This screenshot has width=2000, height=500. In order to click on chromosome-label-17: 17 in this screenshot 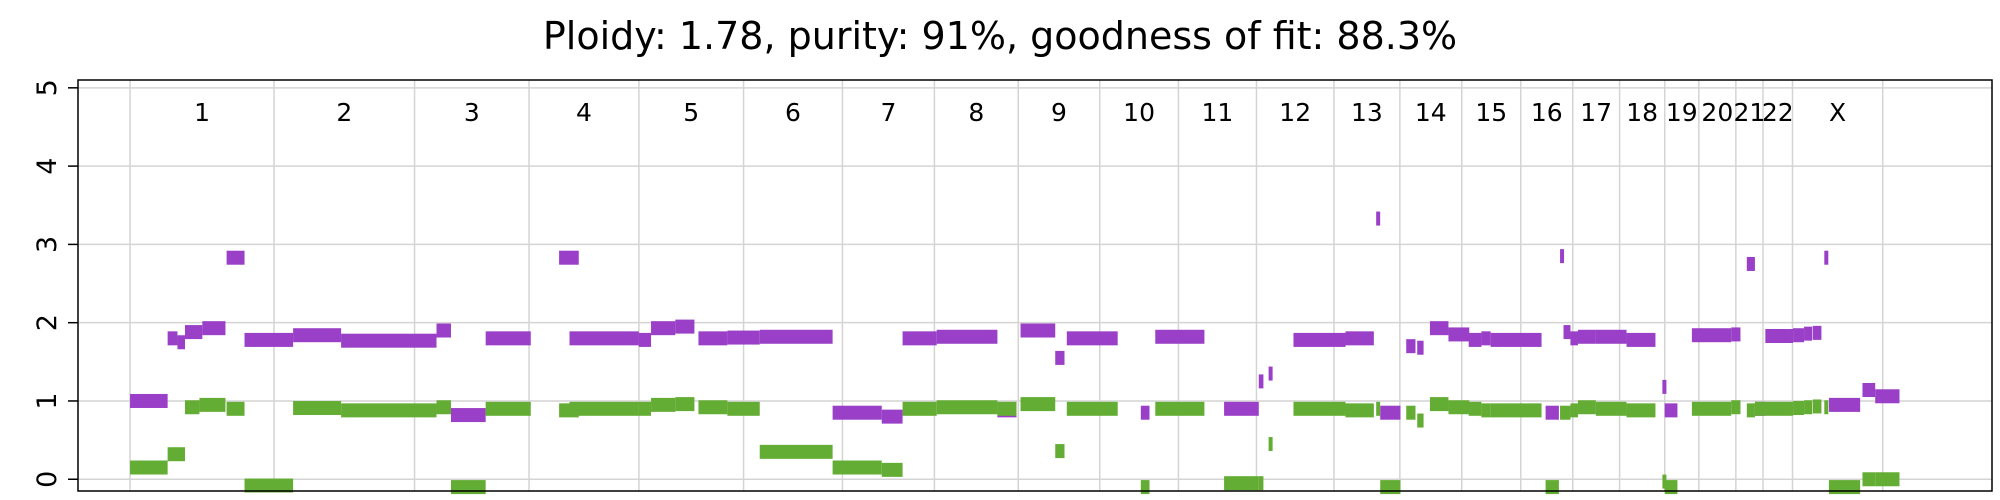, I will do `click(1596, 112)`.